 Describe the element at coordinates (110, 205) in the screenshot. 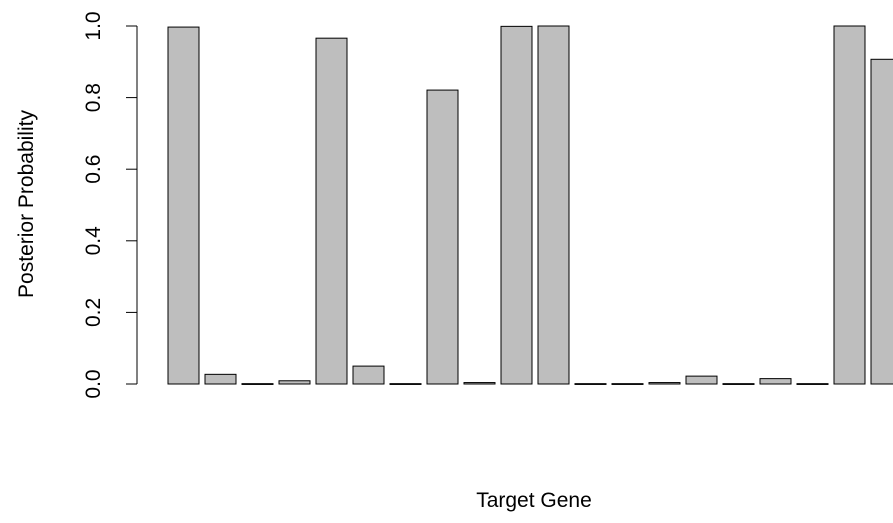

I see `y-axis: 0.0 0.2 0.4 0.6 0.8 1.0` at that location.